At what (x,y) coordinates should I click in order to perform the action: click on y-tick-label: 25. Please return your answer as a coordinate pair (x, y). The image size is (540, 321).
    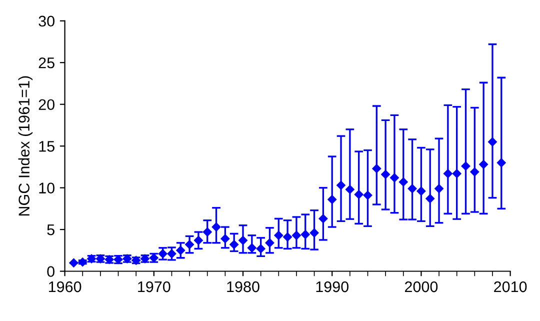
    Looking at the image, I should click on (46, 62).